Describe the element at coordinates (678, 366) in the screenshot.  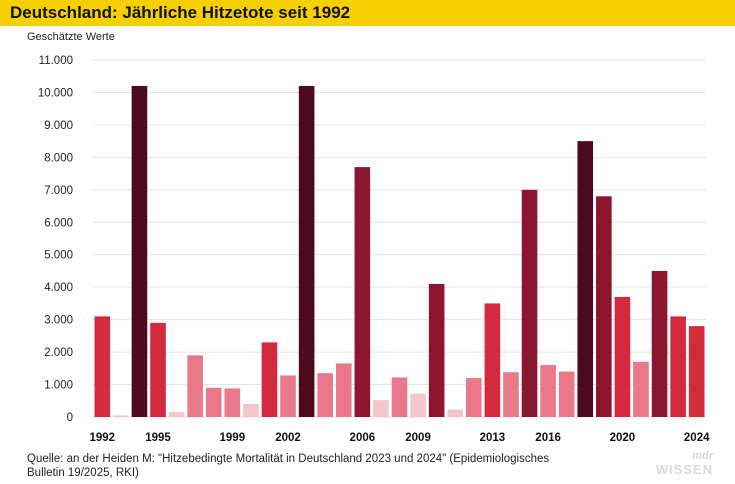
I see `bar-2023` at that location.